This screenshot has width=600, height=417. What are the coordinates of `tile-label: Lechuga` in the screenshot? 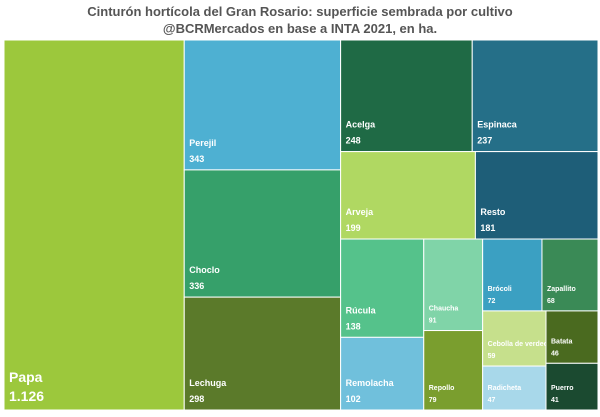 It's located at (208, 383).